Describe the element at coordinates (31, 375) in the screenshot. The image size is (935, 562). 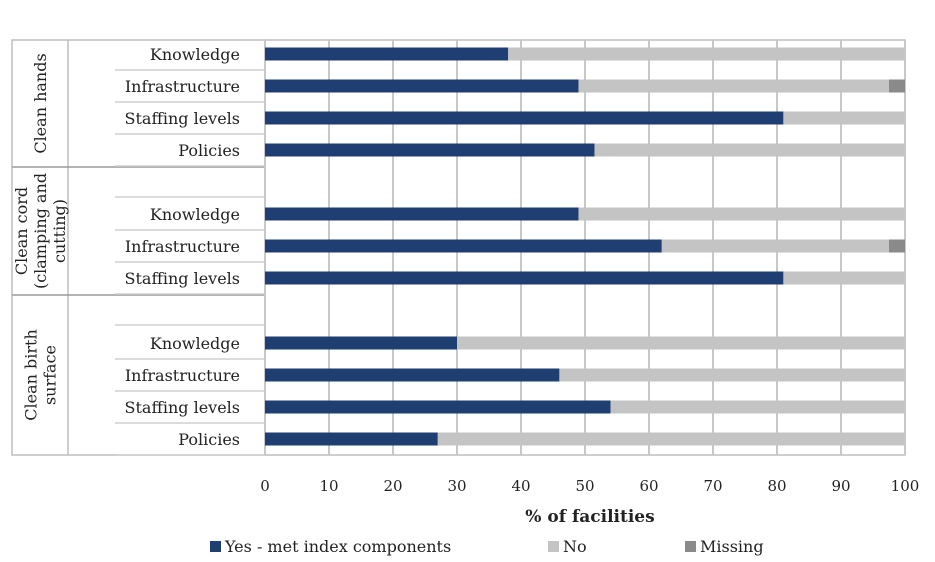
I see `group-label: Clean birth` at that location.